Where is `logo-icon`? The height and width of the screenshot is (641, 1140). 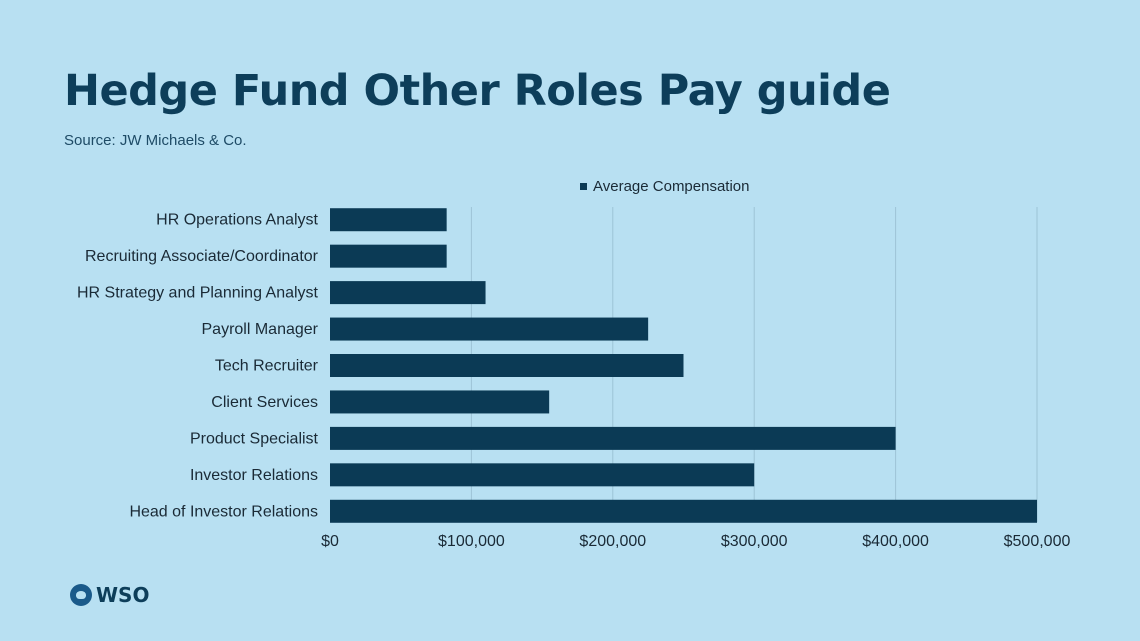
logo-icon is located at coordinates (81, 595).